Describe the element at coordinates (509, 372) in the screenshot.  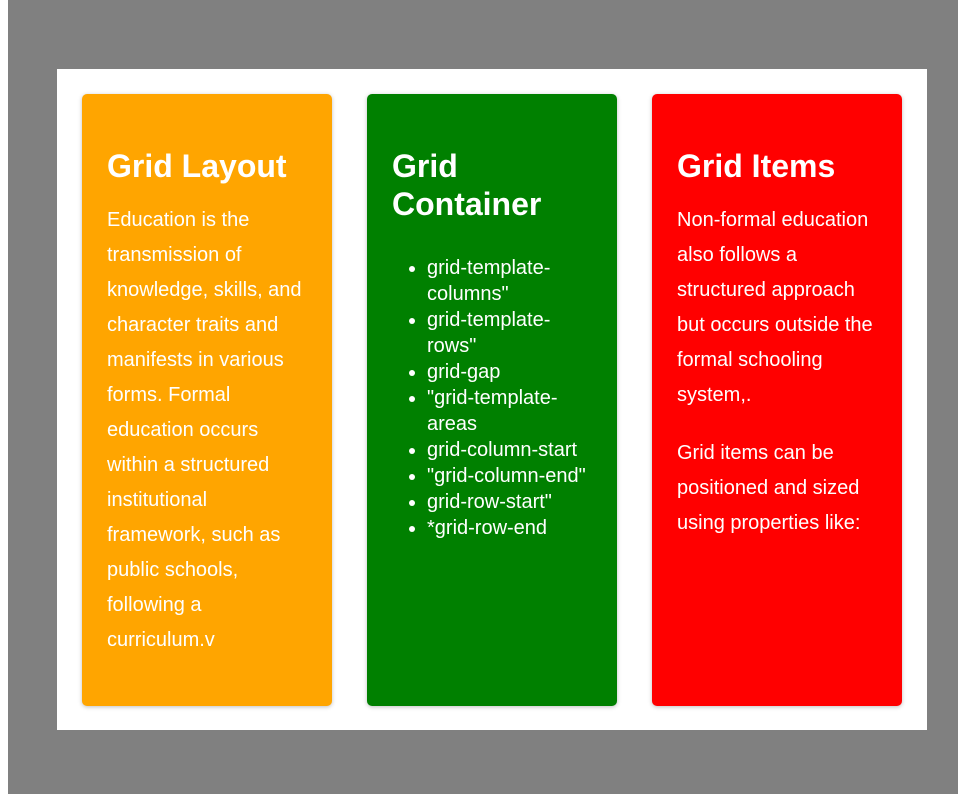
I see `list-item: grid-gap` at that location.